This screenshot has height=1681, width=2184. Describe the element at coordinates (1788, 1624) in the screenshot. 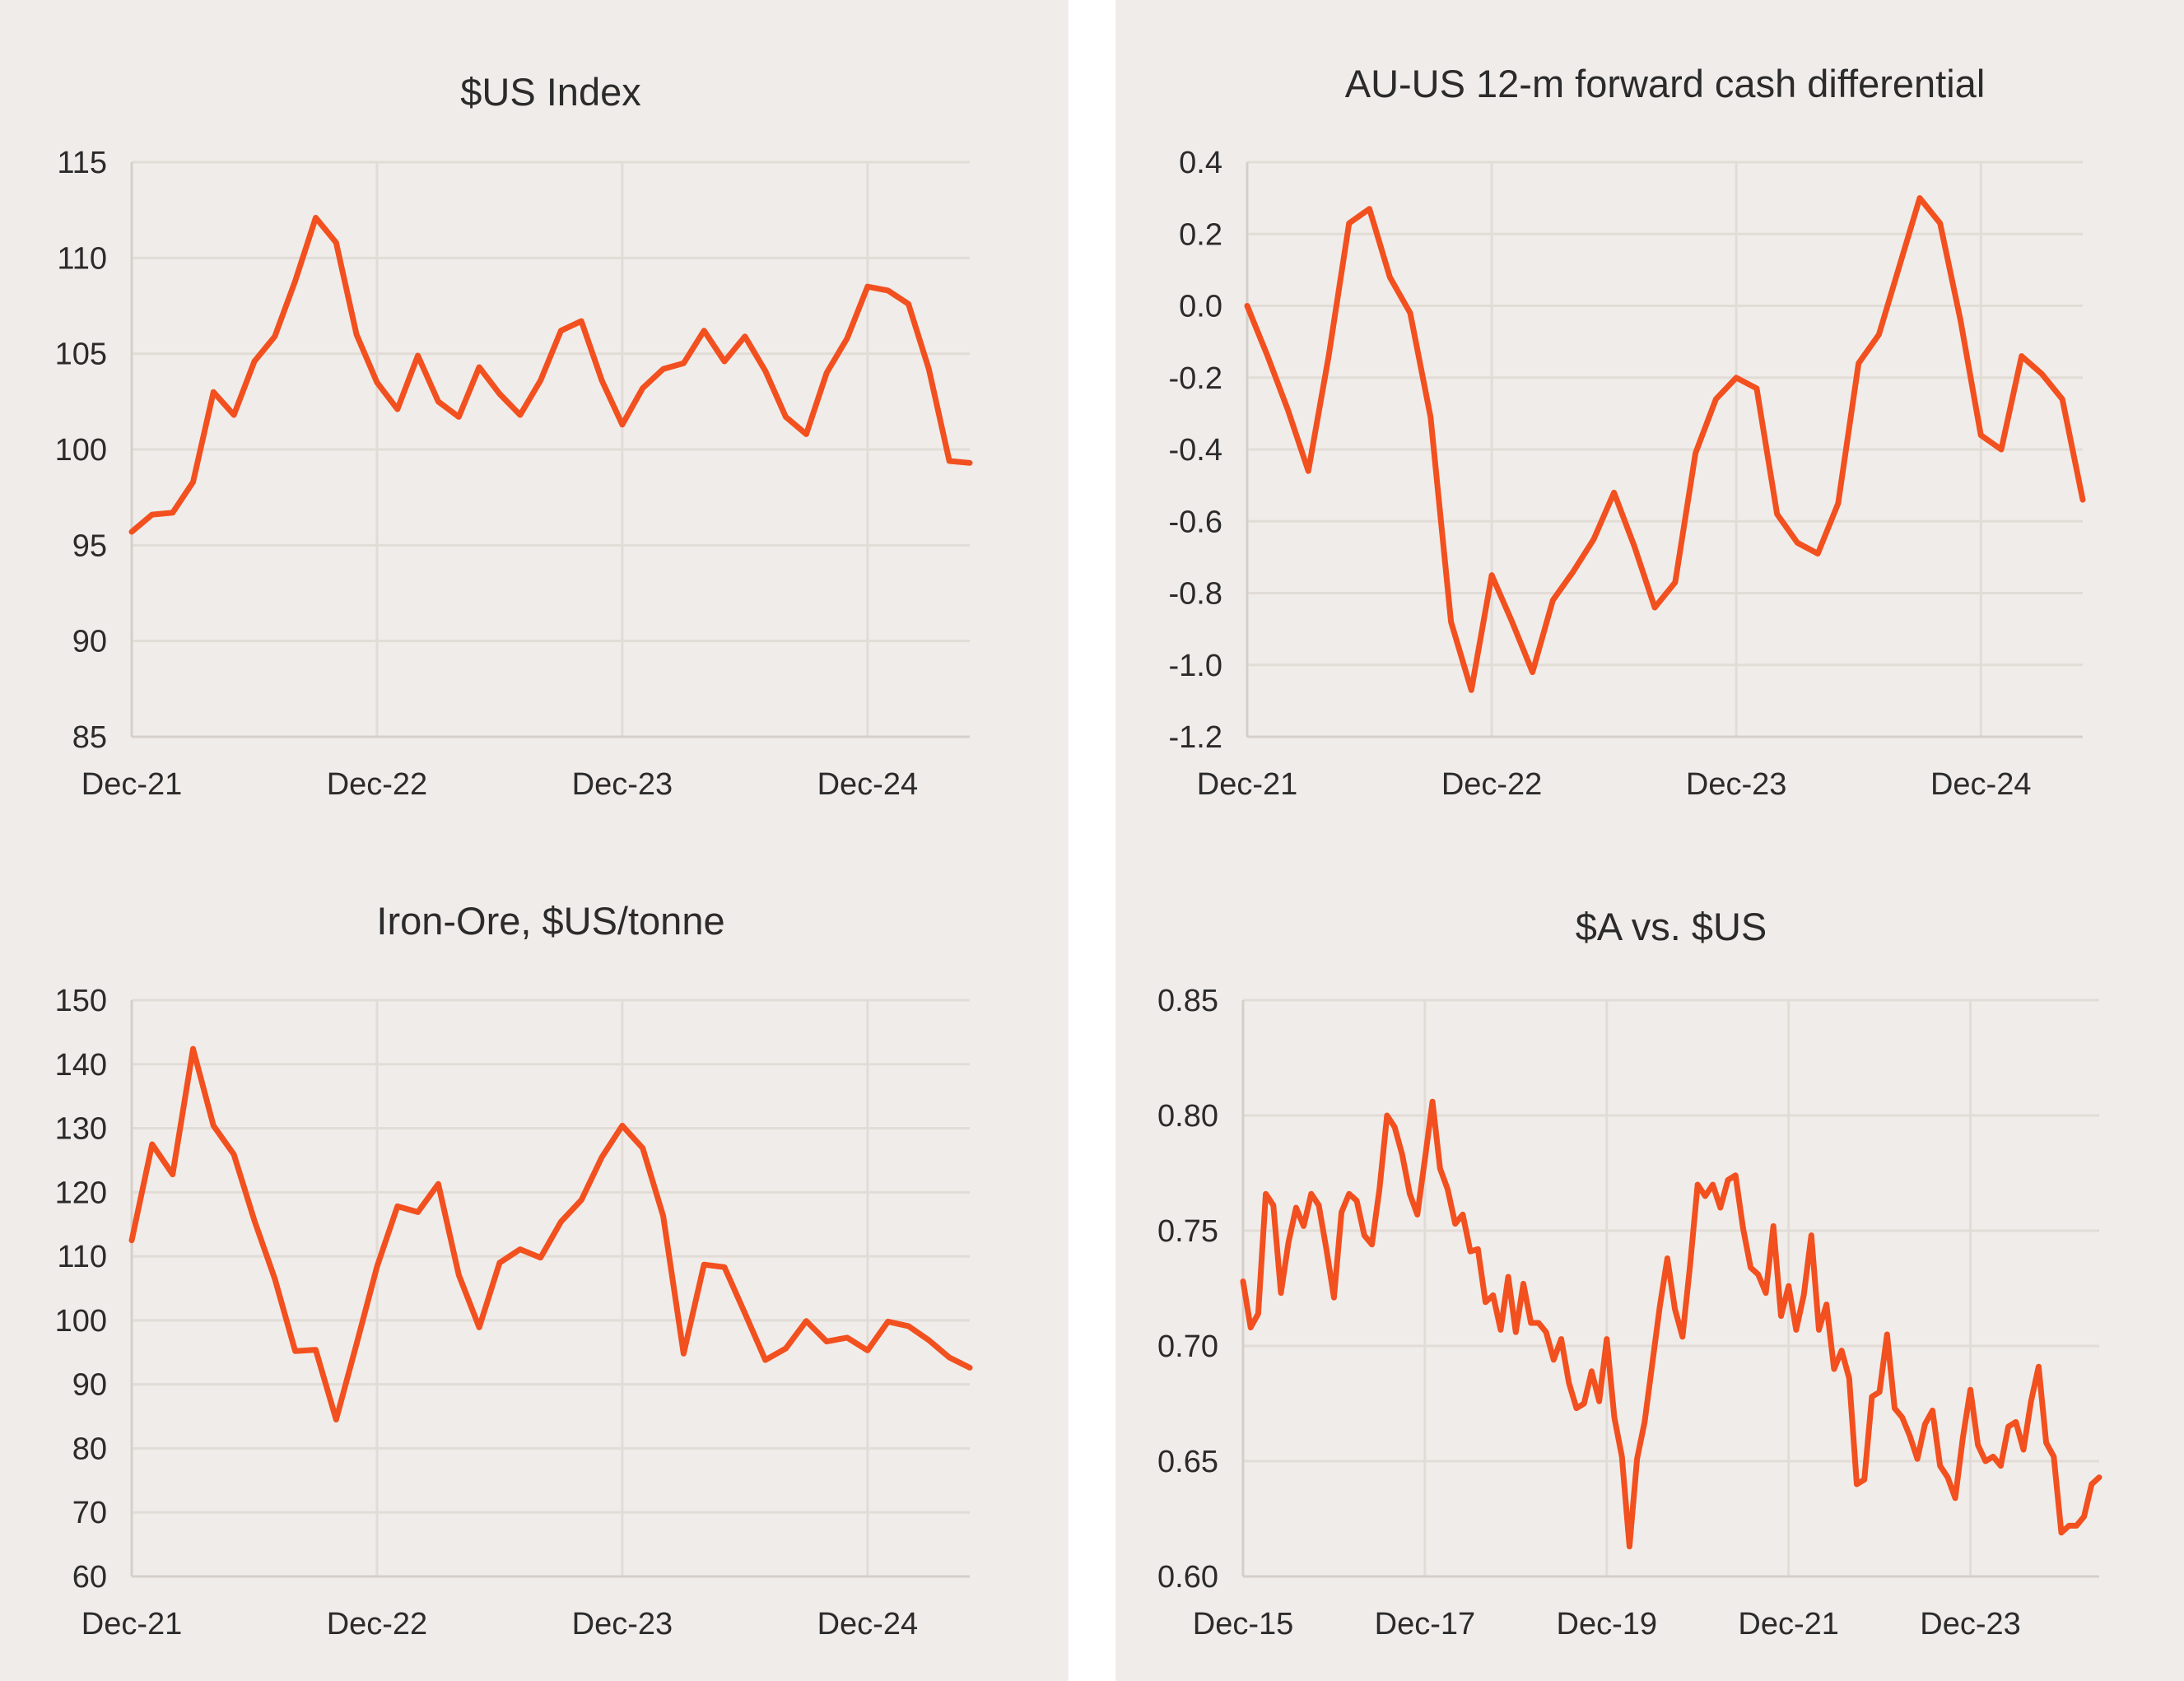

I see `aud-usd-x-tick-label: Dec-21` at that location.